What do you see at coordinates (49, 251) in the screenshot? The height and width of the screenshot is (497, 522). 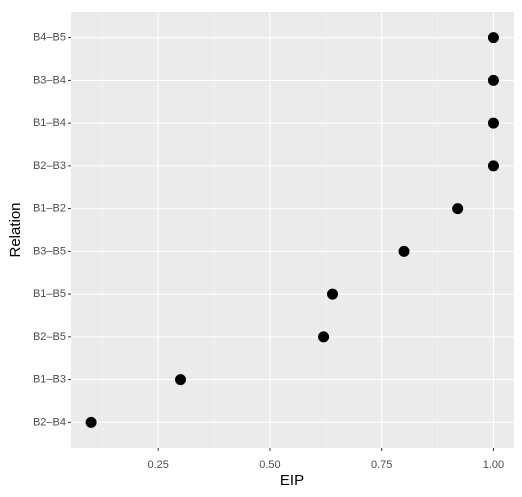 I see `y-tick-label: B3–B5` at bounding box center [49, 251].